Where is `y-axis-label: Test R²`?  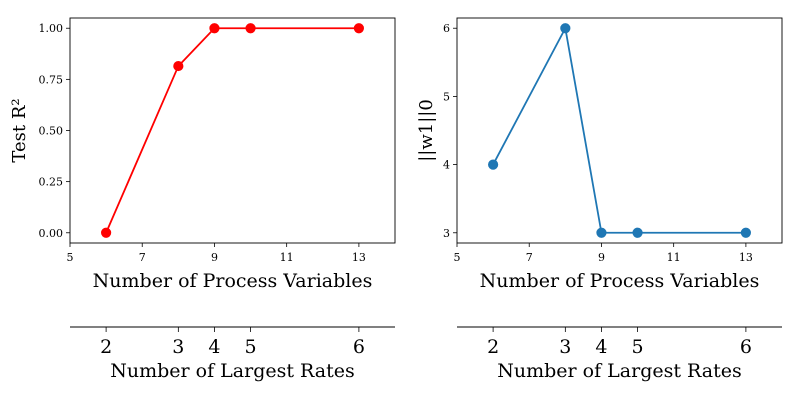
y-axis-label: Test R² is located at coordinates (19, 130).